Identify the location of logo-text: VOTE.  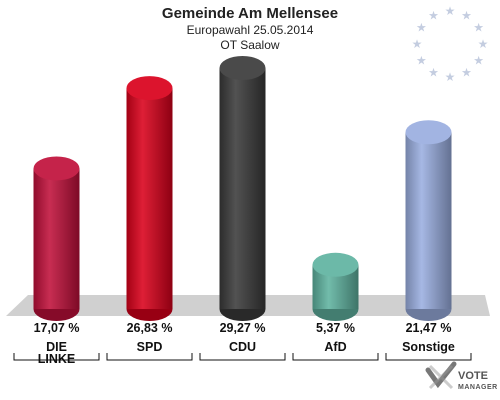
(473, 376).